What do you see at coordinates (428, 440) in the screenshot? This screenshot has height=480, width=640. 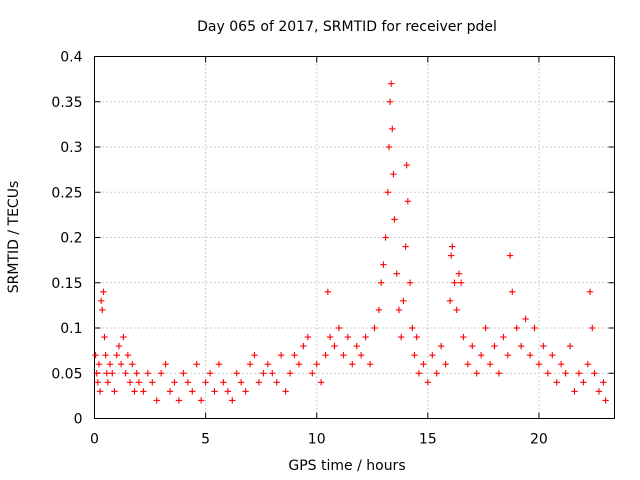 I see `x-tick-label: 15` at bounding box center [428, 440].